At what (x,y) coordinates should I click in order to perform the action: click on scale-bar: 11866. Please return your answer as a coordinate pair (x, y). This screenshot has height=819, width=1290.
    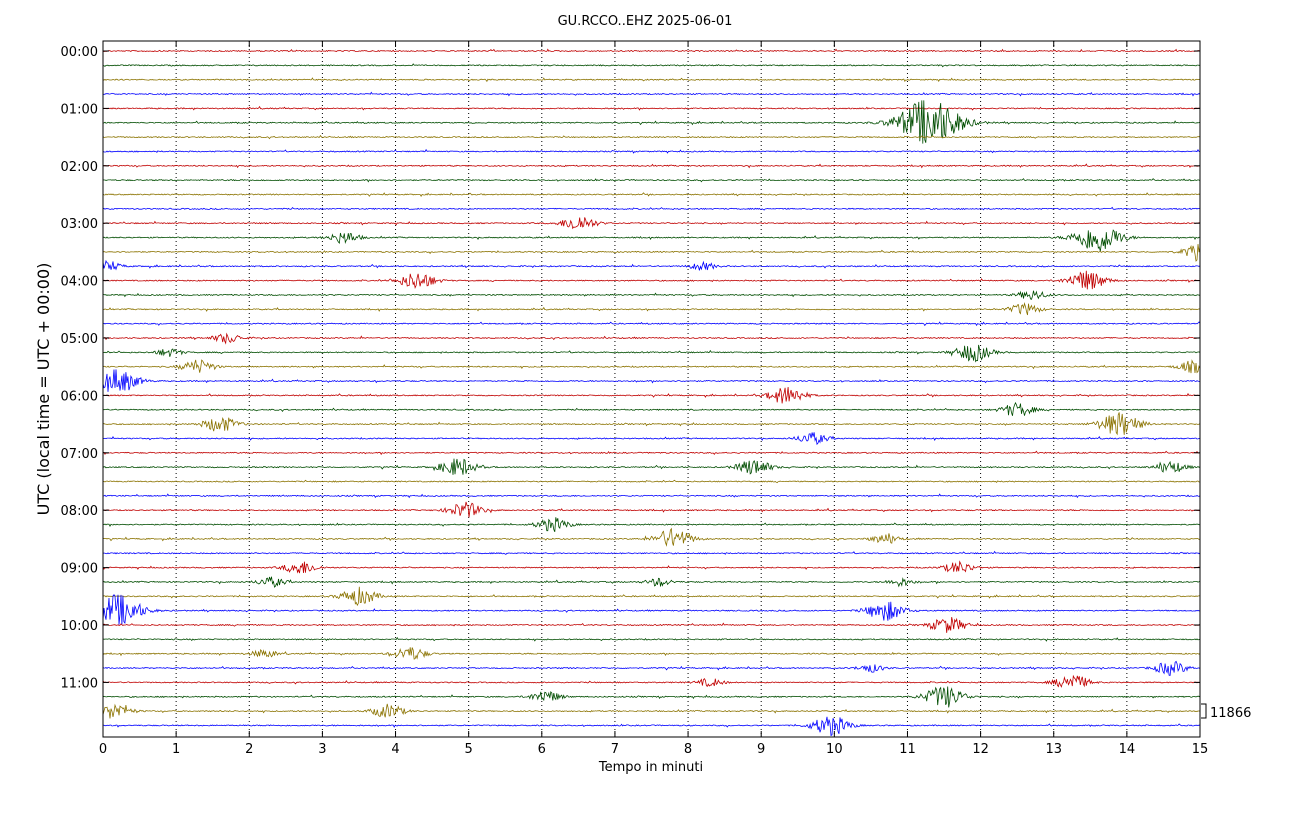
    Looking at the image, I should click on (1226, 712).